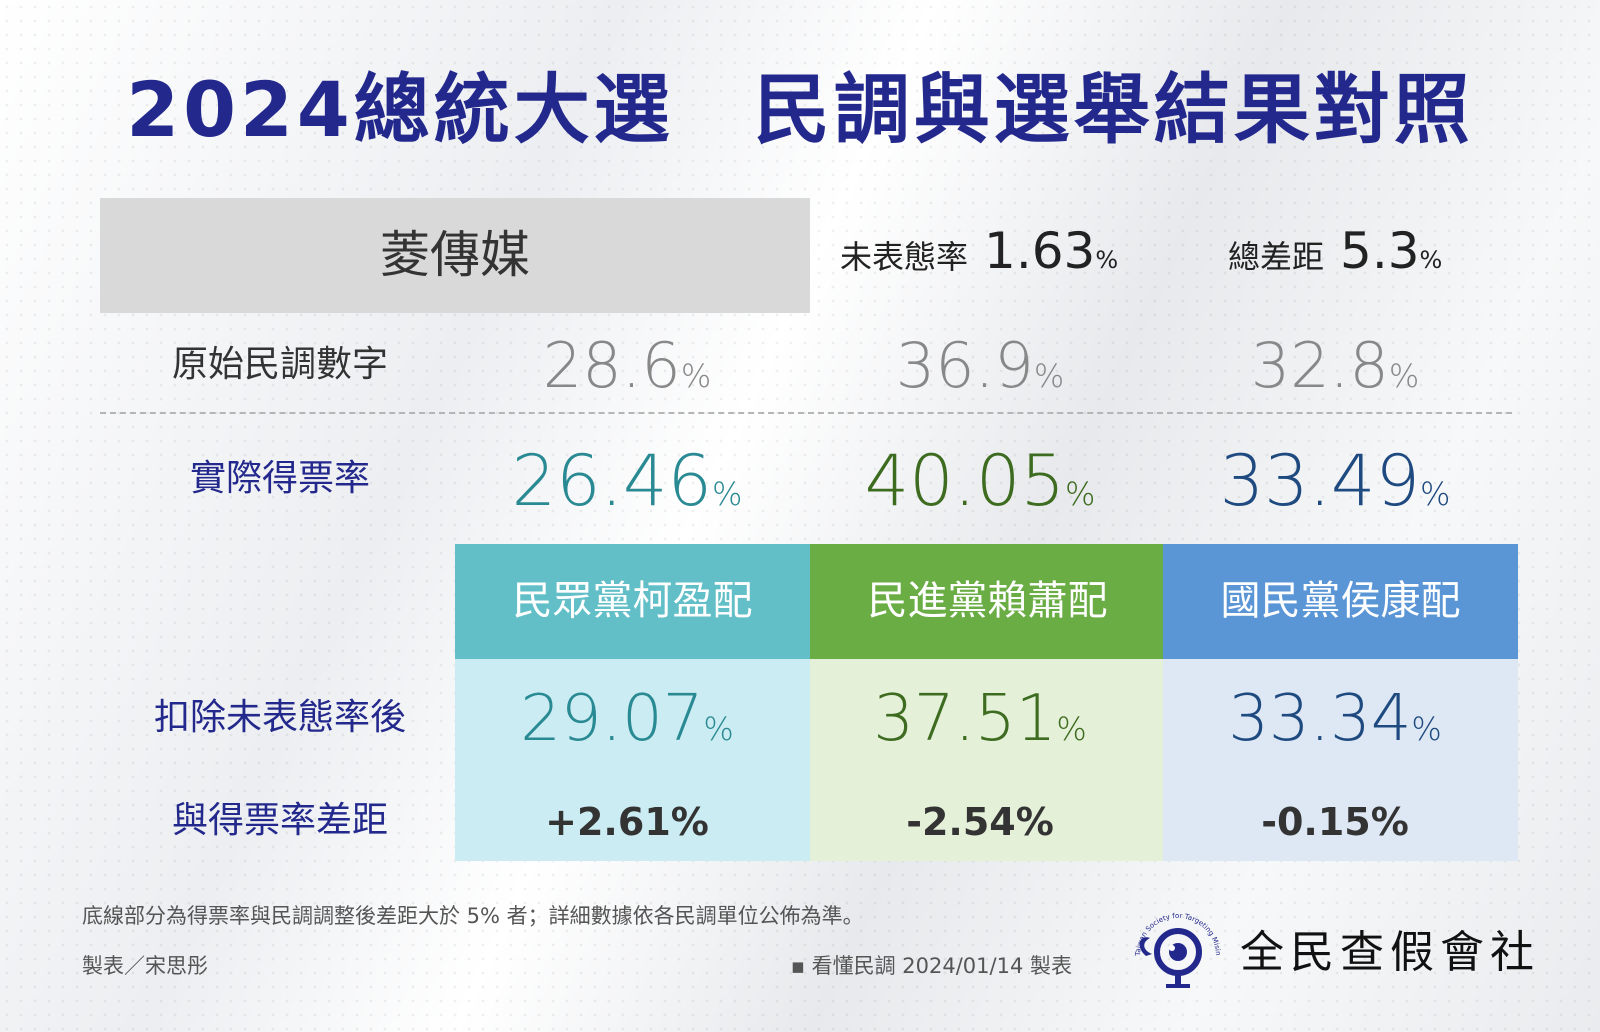 This screenshot has width=1600, height=1032. I want to click on row-label-difference: 與得票率差距, so click(279, 820).